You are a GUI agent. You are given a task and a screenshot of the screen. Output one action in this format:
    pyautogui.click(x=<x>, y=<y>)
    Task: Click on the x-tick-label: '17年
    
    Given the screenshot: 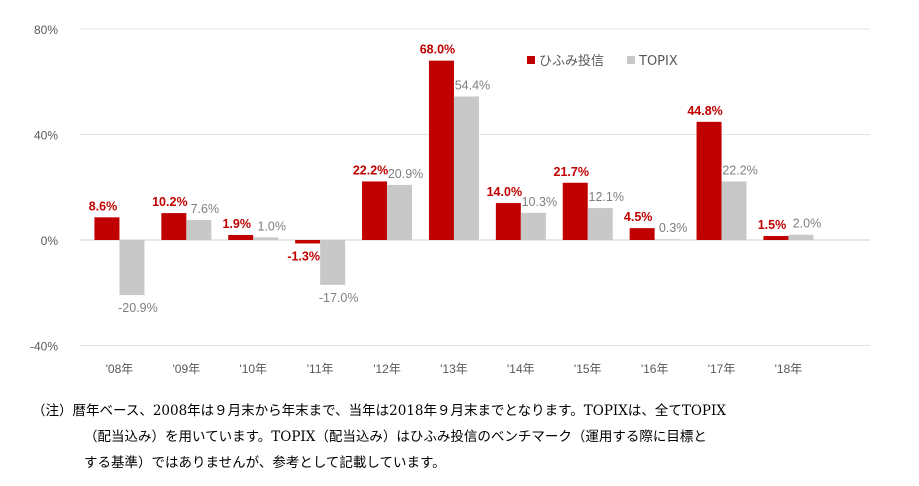 What is the action you would take?
    pyautogui.click(x=722, y=369)
    